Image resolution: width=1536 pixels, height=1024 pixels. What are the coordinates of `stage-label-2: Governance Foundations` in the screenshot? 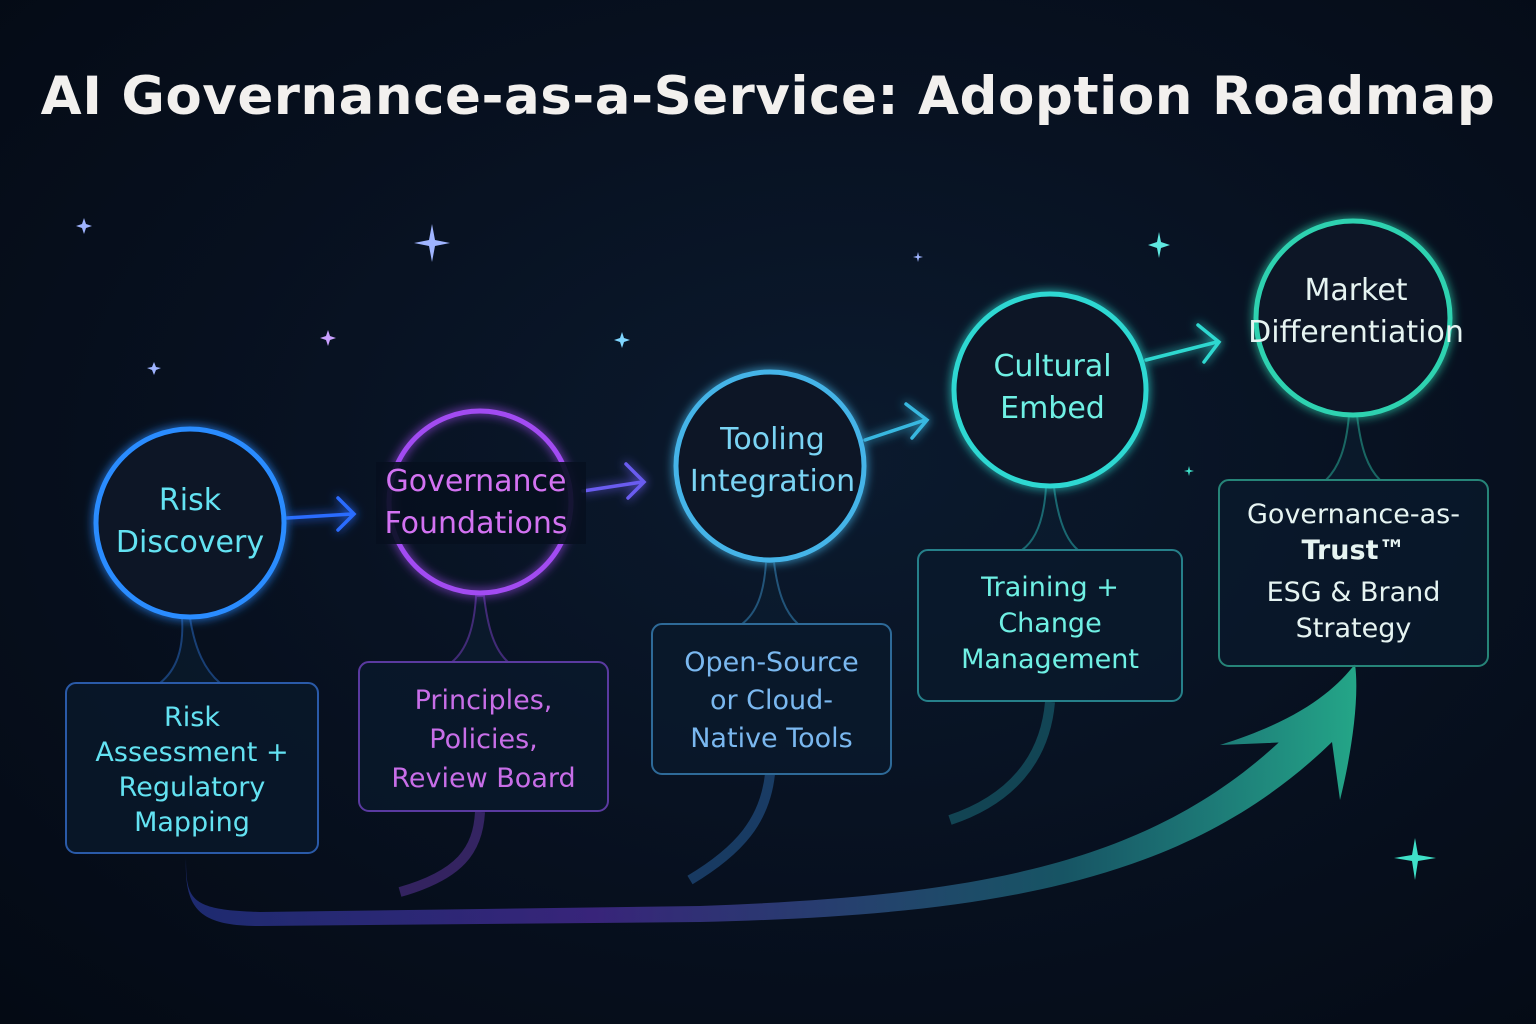 It's located at (476, 502).